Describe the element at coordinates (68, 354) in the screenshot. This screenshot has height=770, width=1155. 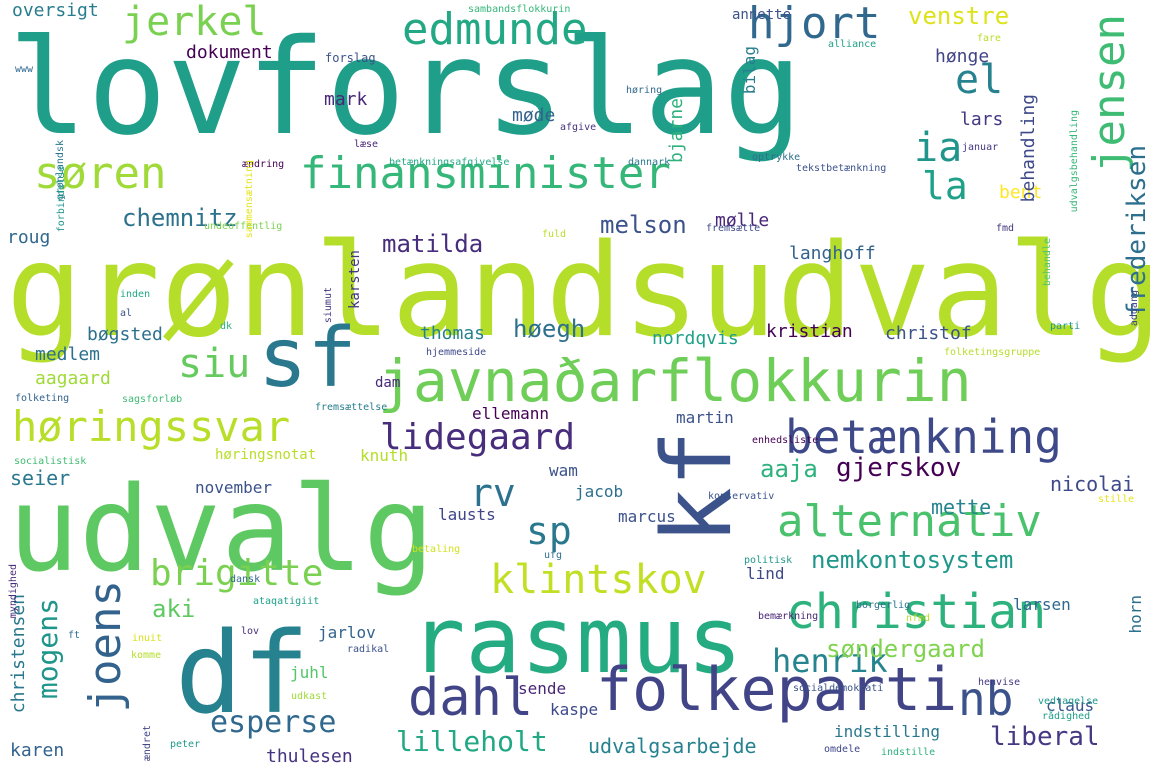
I see `word-medlem: medlem` at that location.